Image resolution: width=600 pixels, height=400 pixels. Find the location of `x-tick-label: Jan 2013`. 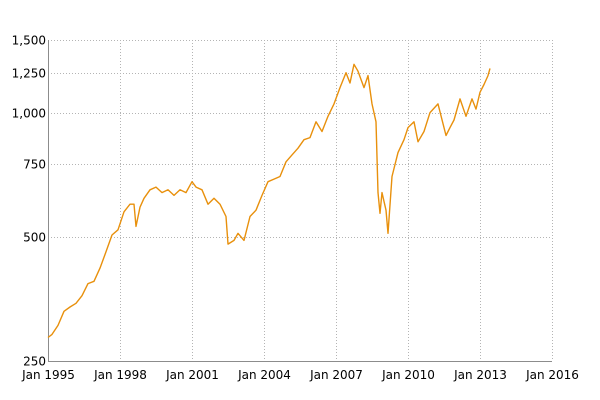

x-tick-label: Jan 2013 is located at coordinates (480, 375).